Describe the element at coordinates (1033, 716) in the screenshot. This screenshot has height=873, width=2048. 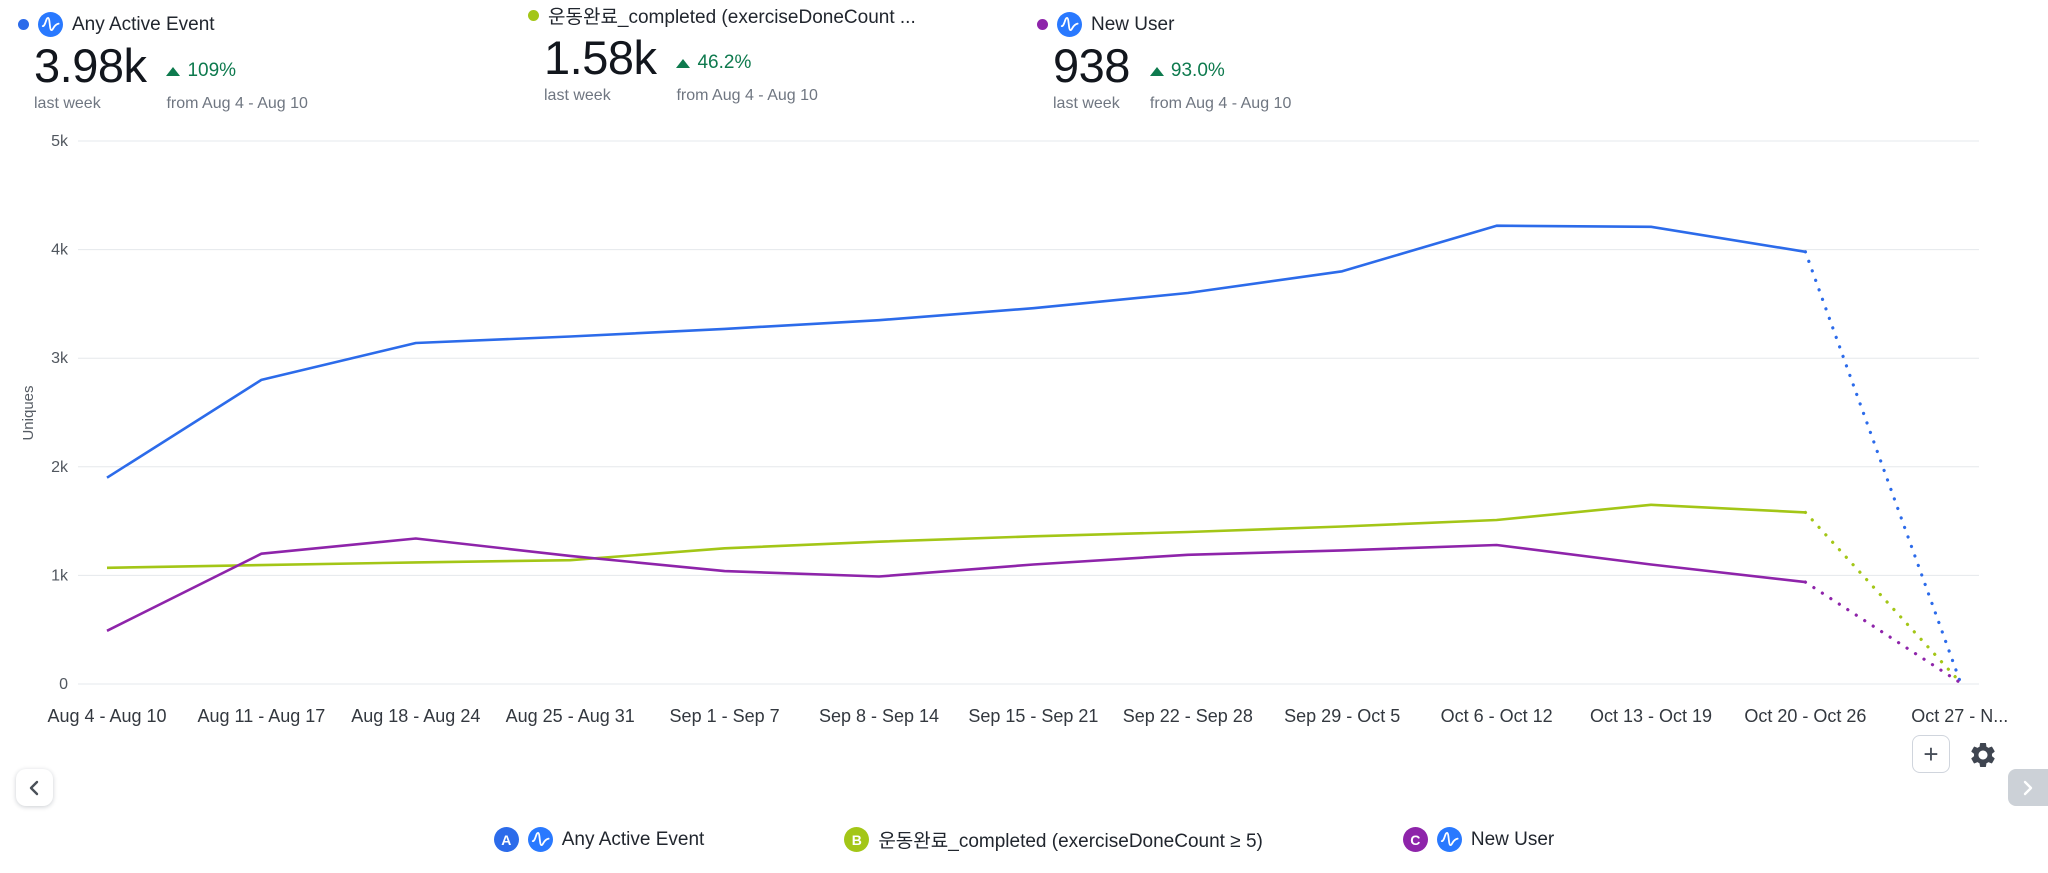
I see `x-tick-label: Sep 15 - Sep 21` at that location.